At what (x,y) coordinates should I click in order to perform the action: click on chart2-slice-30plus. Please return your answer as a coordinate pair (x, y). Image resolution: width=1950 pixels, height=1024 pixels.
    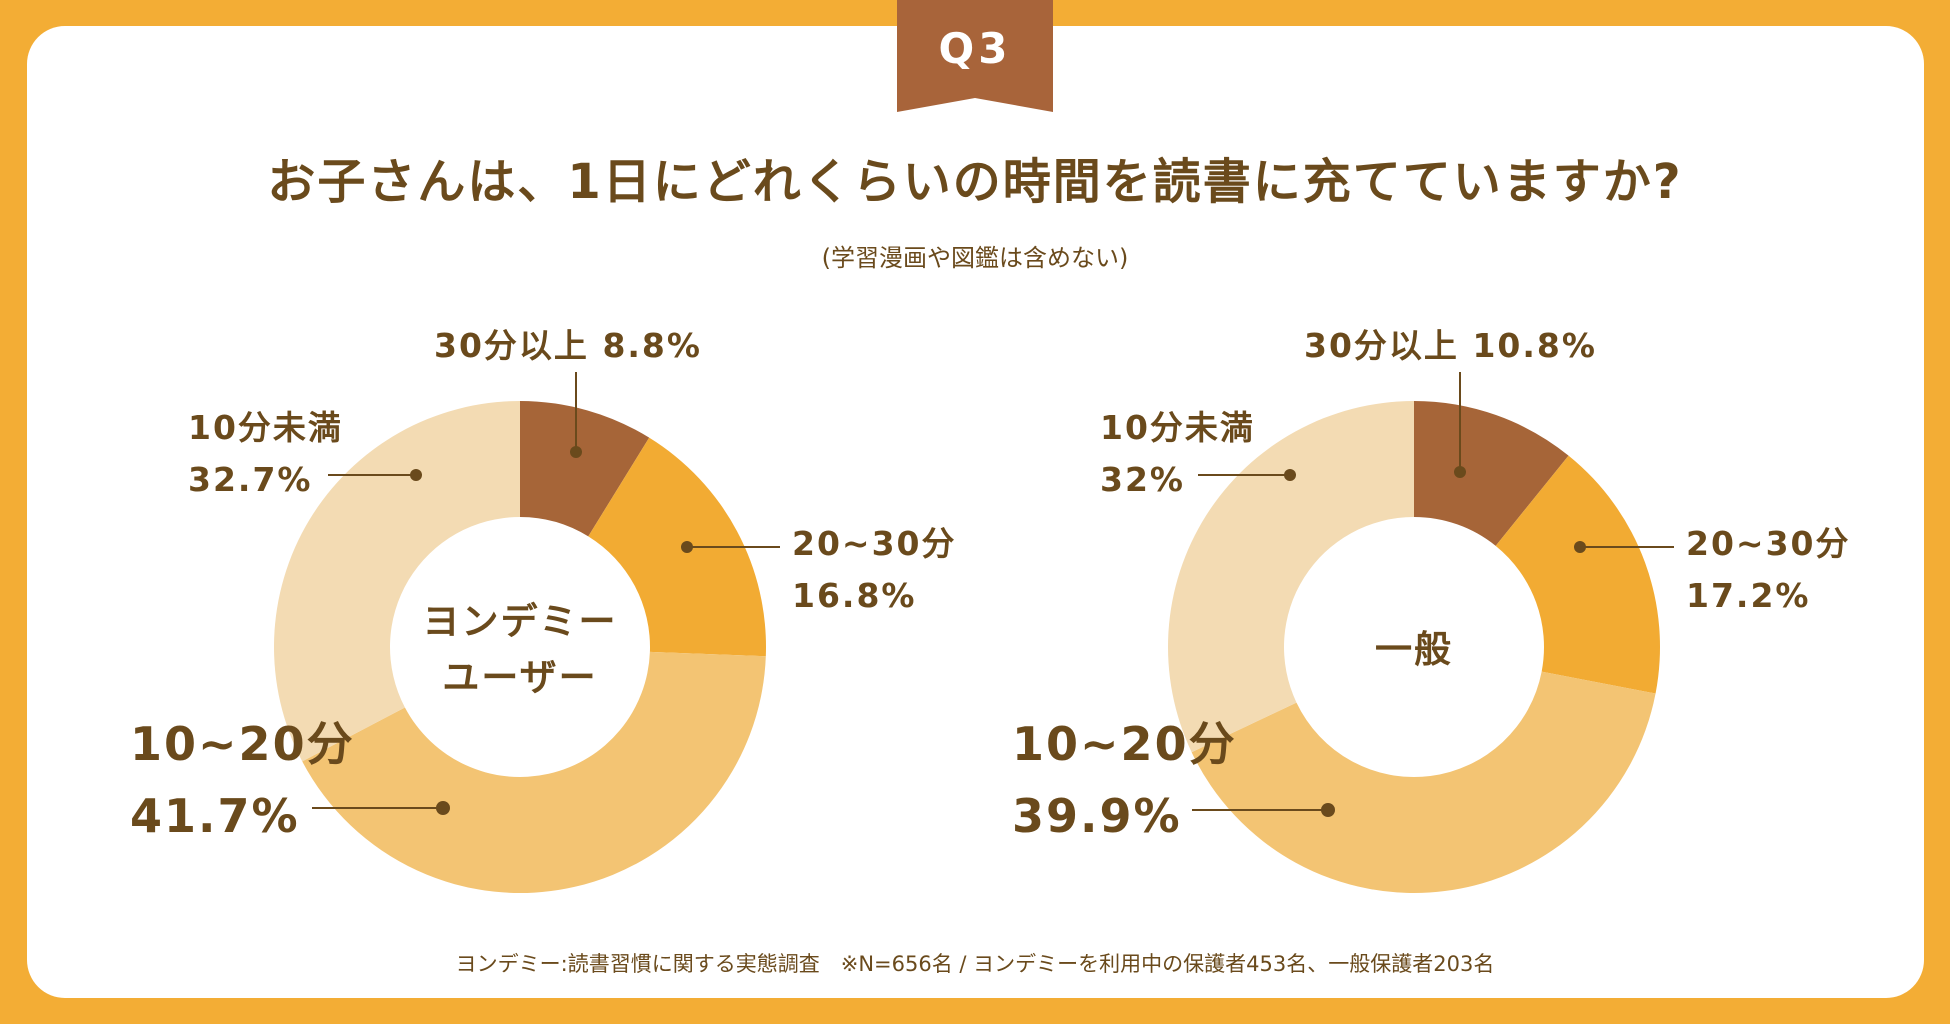
    Looking at the image, I should click on (1491, 473).